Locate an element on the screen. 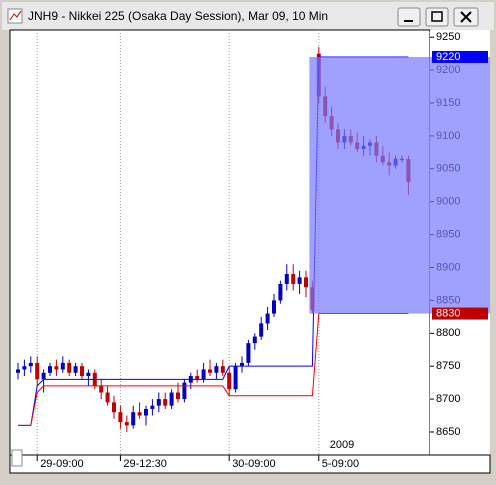 This screenshot has width=496, height=485. x-axis-area is located at coordinates (250, 464).